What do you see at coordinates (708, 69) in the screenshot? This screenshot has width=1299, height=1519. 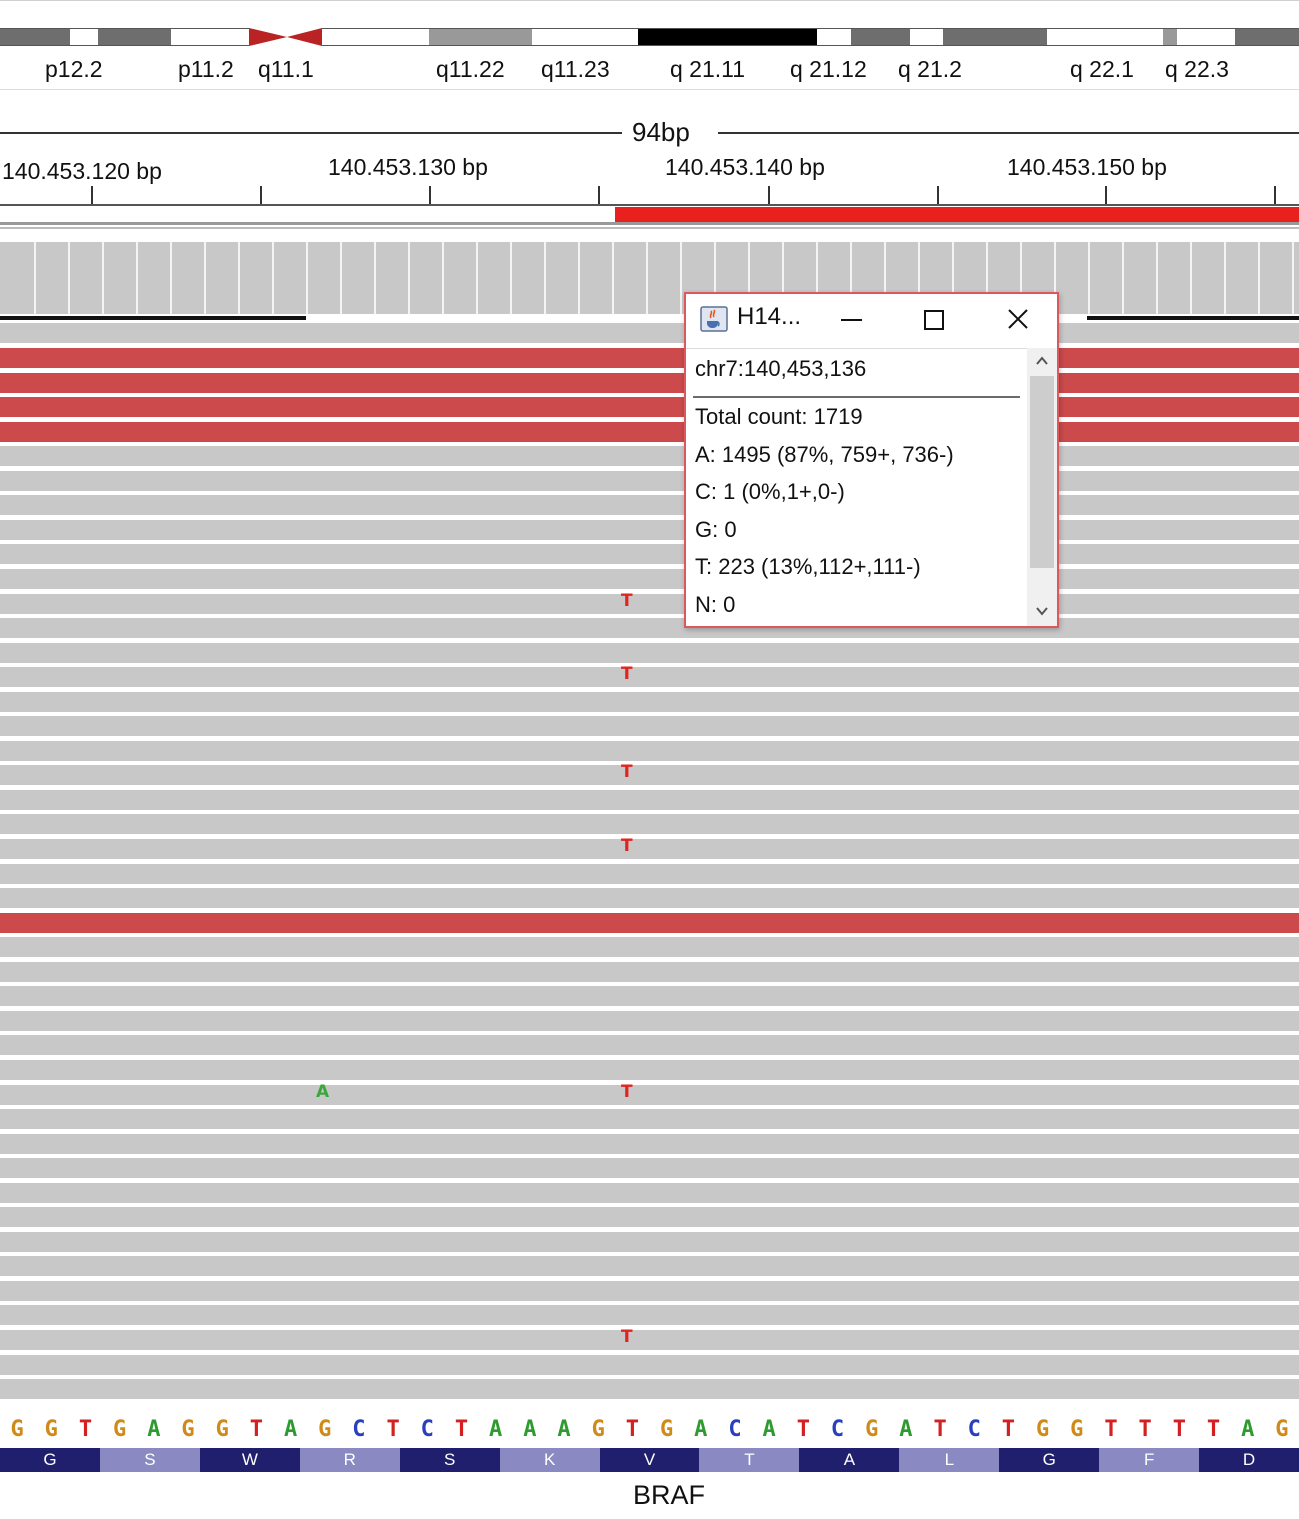 I see `band-label: q 21.11` at bounding box center [708, 69].